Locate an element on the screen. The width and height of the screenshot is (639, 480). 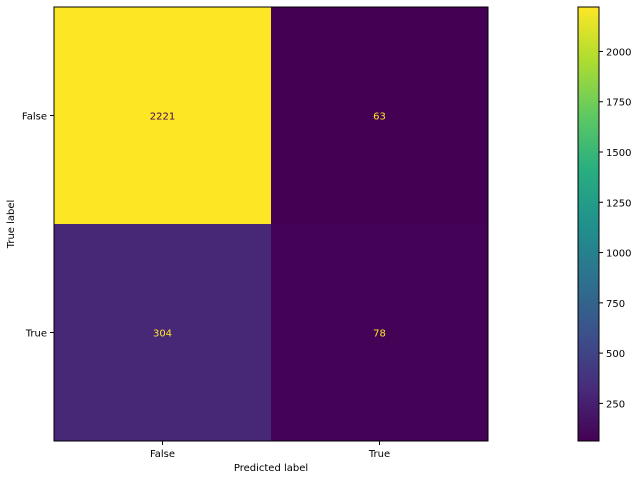
colorbar-tick-label: 1750 is located at coordinates (618, 103).